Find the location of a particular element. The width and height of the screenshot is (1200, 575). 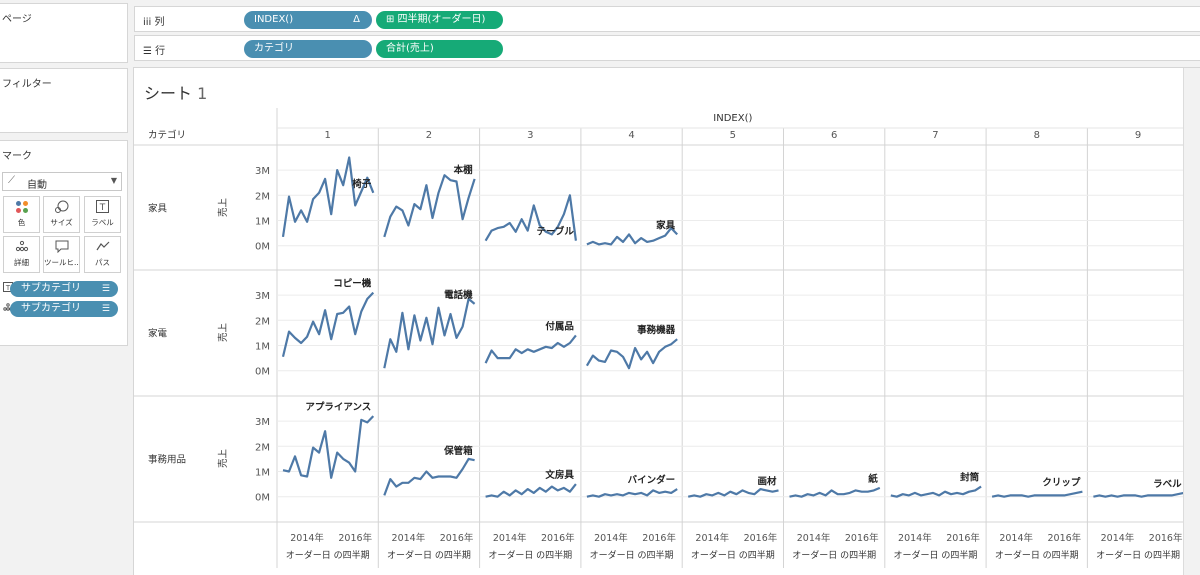

quarter-order-date-pill: ⊞ 四半期(オーダー日) is located at coordinates (439, 20).